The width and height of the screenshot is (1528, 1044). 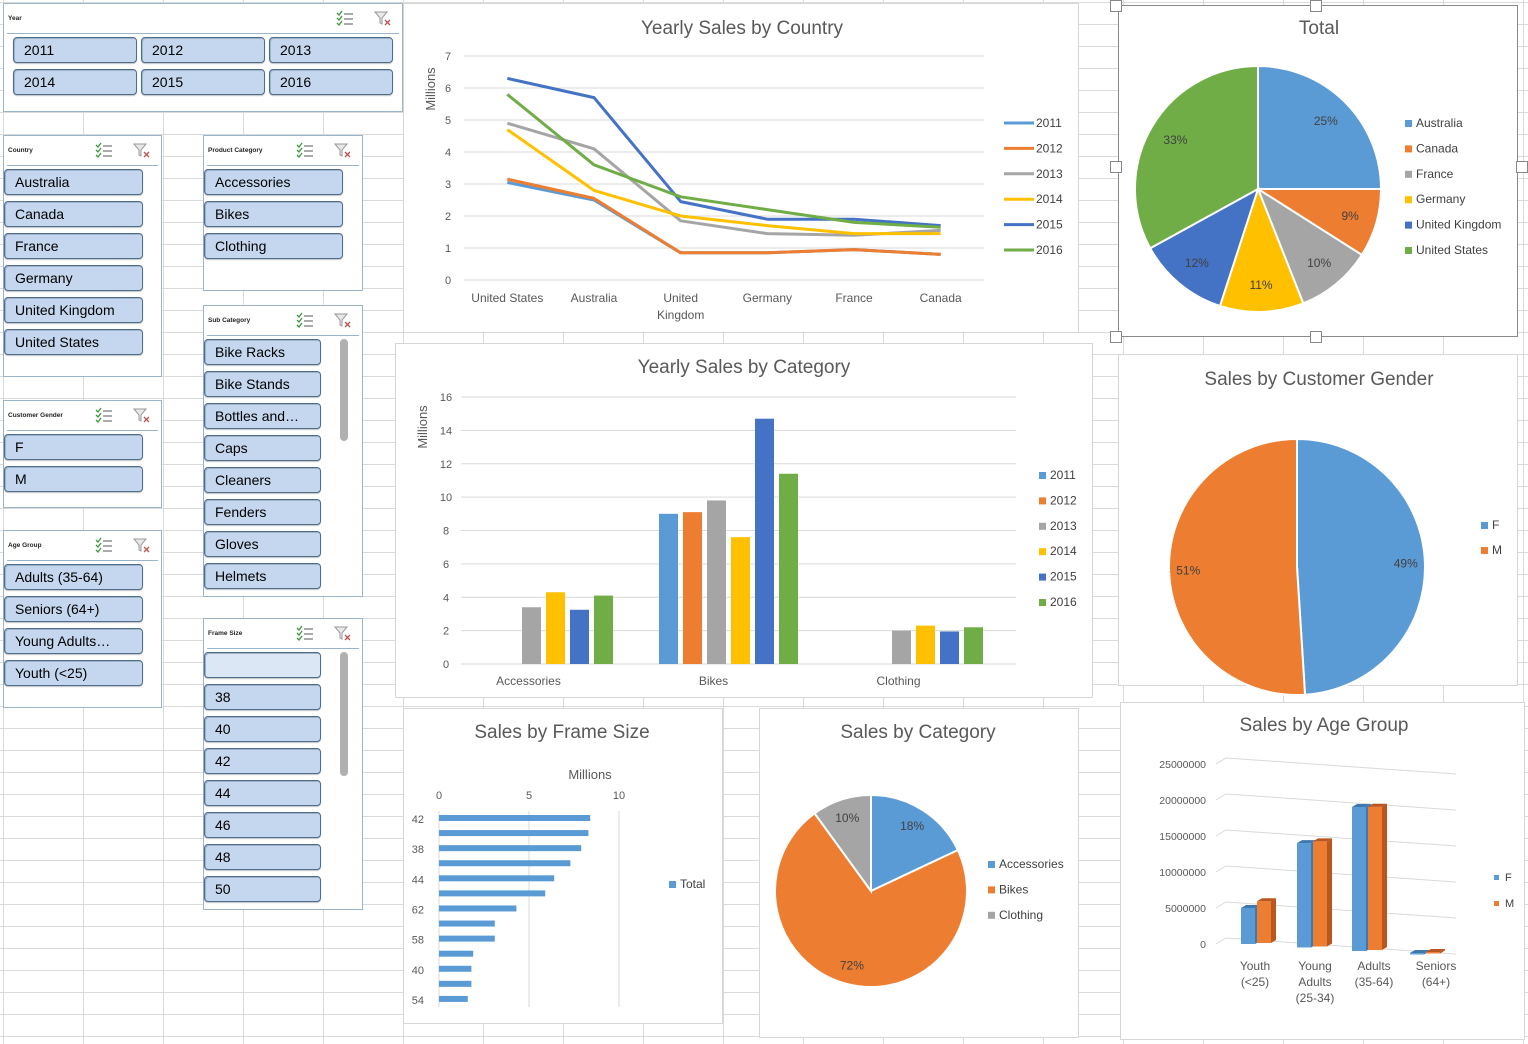 I want to click on slicer-item-cleaners: Cleaners, so click(x=262, y=480).